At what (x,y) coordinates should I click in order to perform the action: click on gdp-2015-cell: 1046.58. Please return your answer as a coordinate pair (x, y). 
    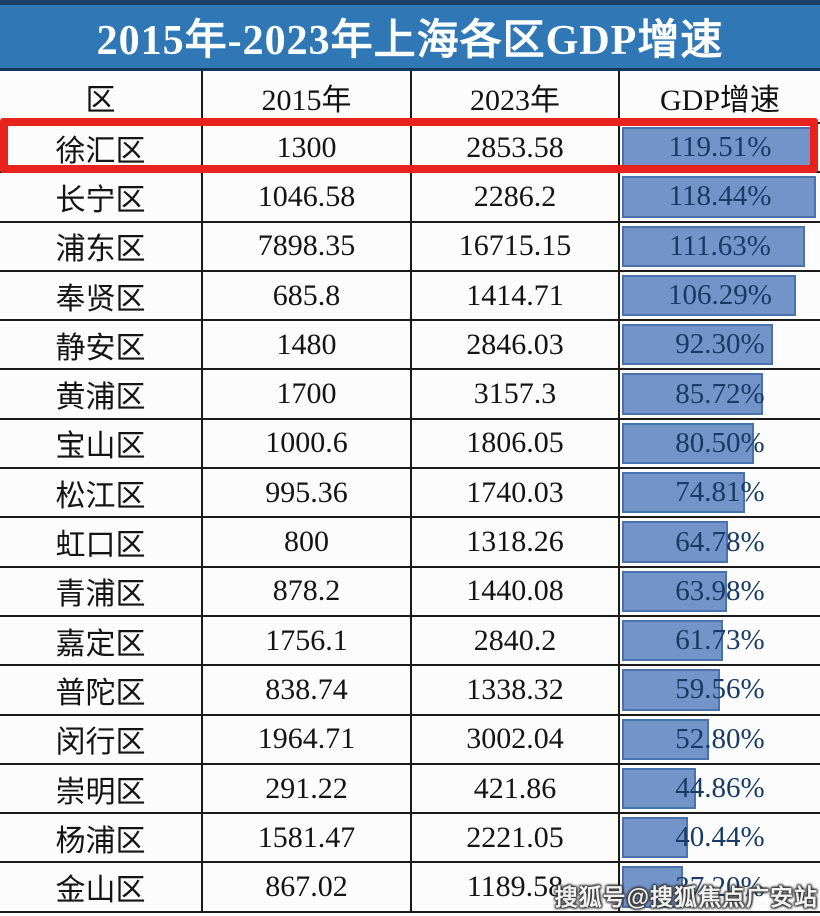
    Looking at the image, I should click on (307, 197).